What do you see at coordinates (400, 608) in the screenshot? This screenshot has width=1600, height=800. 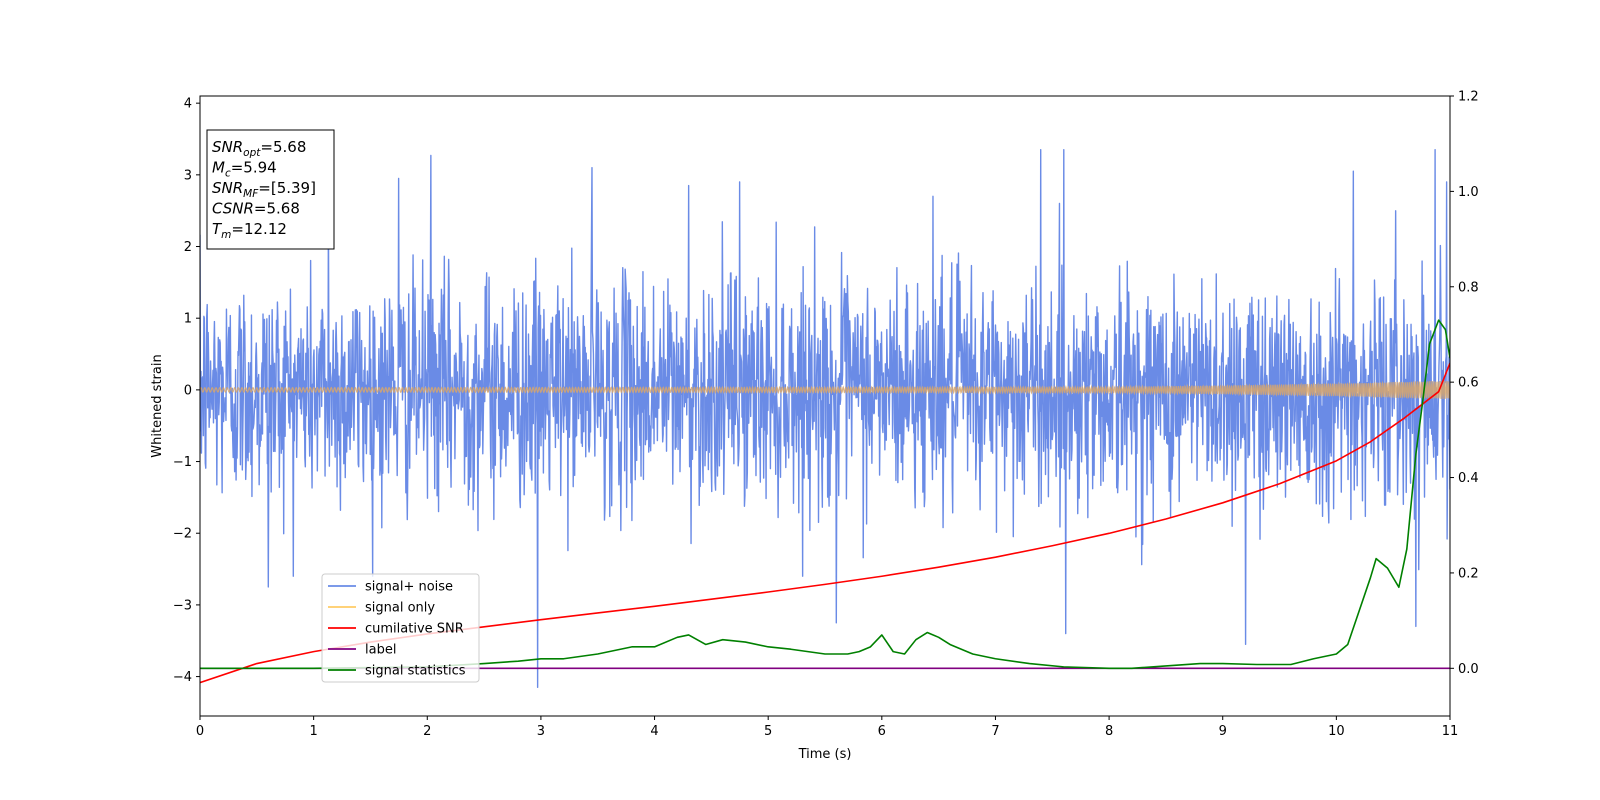 I see `legend-label: signal only` at bounding box center [400, 608].